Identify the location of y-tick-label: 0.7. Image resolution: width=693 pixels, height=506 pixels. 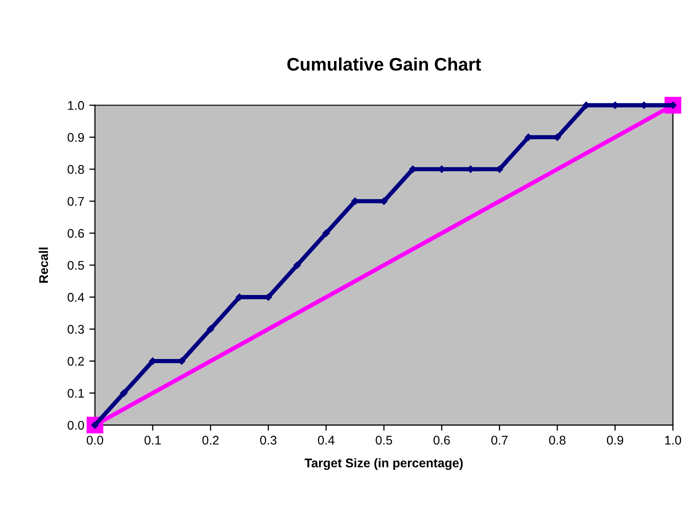
(76, 201).